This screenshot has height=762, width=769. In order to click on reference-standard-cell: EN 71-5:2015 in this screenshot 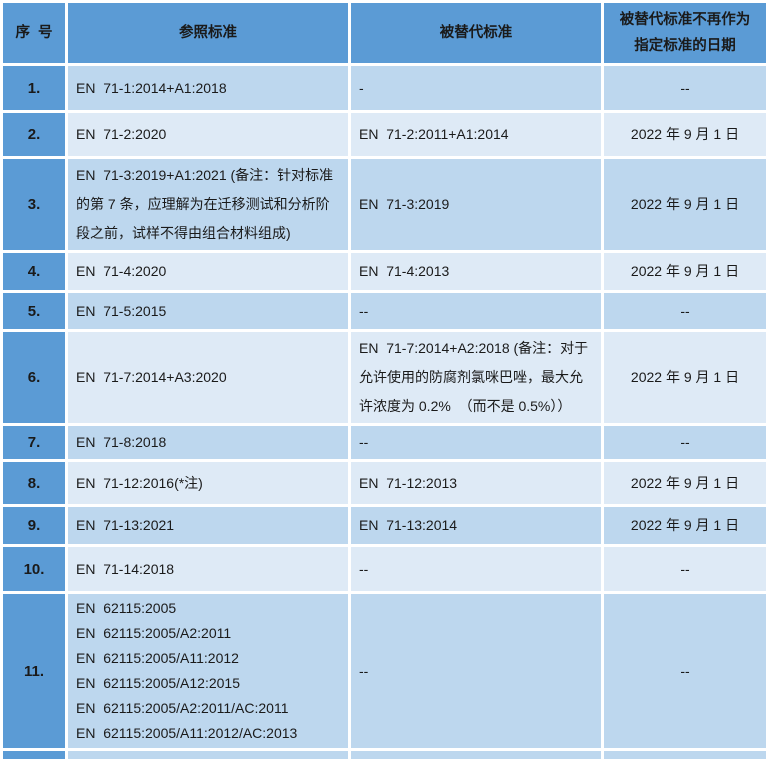, I will do `click(208, 311)`.